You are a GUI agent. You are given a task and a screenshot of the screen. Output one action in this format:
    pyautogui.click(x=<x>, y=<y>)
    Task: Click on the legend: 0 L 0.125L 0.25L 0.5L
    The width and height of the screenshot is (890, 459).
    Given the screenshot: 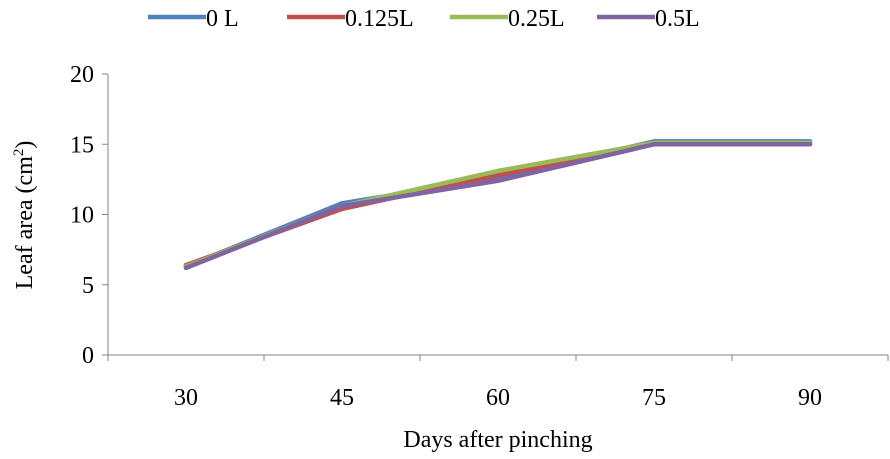 What is the action you would take?
    pyautogui.click(x=424, y=19)
    